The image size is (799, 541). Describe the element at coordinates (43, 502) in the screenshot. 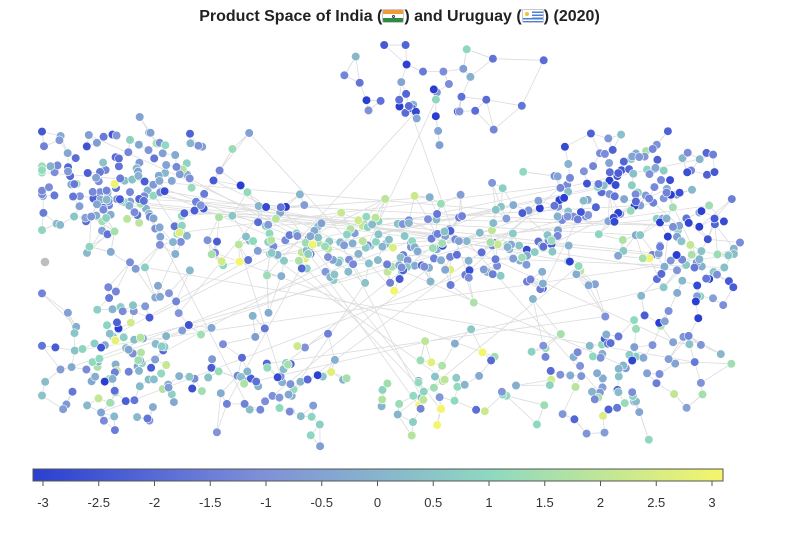

I see `colorbar-tick-label: -3` at that location.